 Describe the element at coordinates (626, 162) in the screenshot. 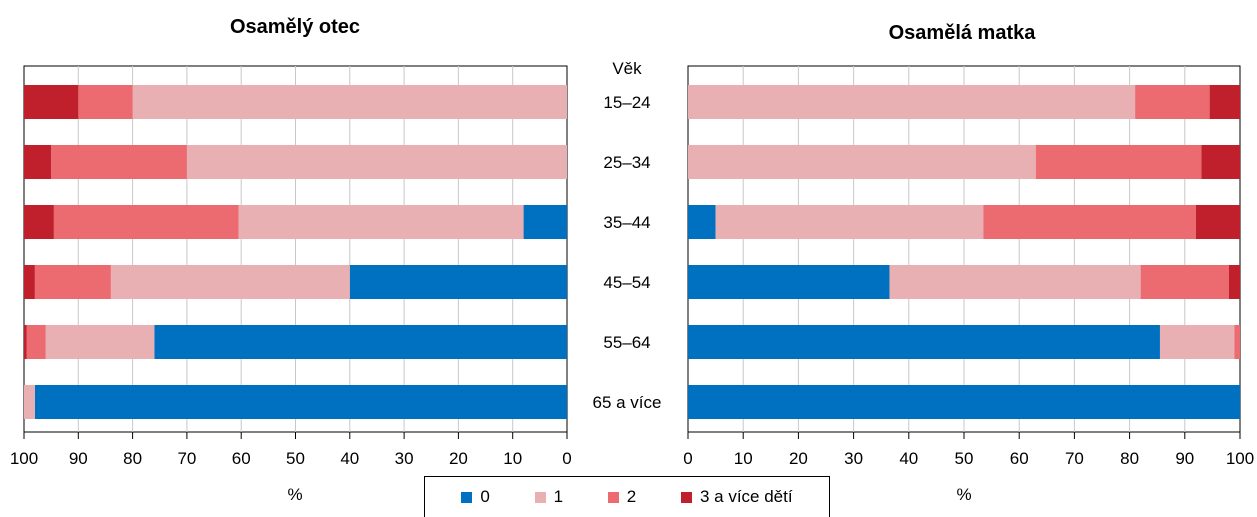

I see `category-label: 25–34` at that location.